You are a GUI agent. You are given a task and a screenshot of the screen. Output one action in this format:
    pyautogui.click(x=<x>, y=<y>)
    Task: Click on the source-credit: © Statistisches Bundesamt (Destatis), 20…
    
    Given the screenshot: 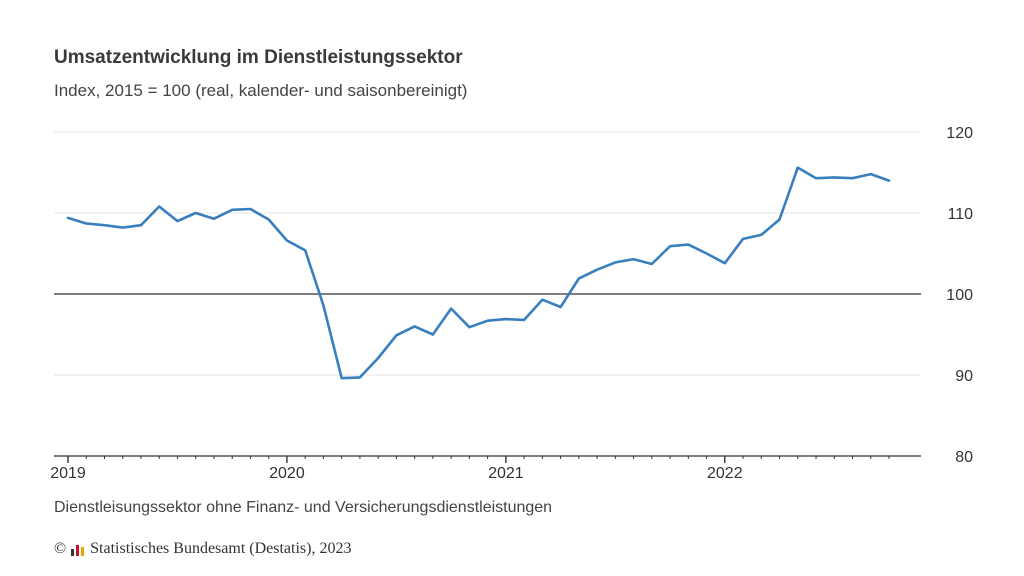 What is the action you would take?
    pyautogui.click(x=202, y=549)
    